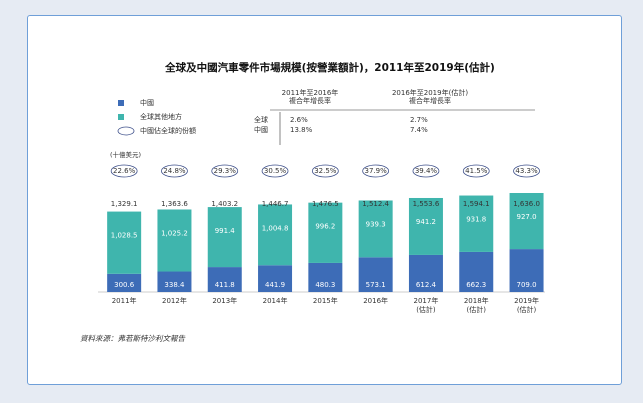 The height and width of the screenshot is (403, 643). What do you see at coordinates (261, 119) in the screenshot?
I see `table-row-label: 全球` at bounding box center [261, 119].